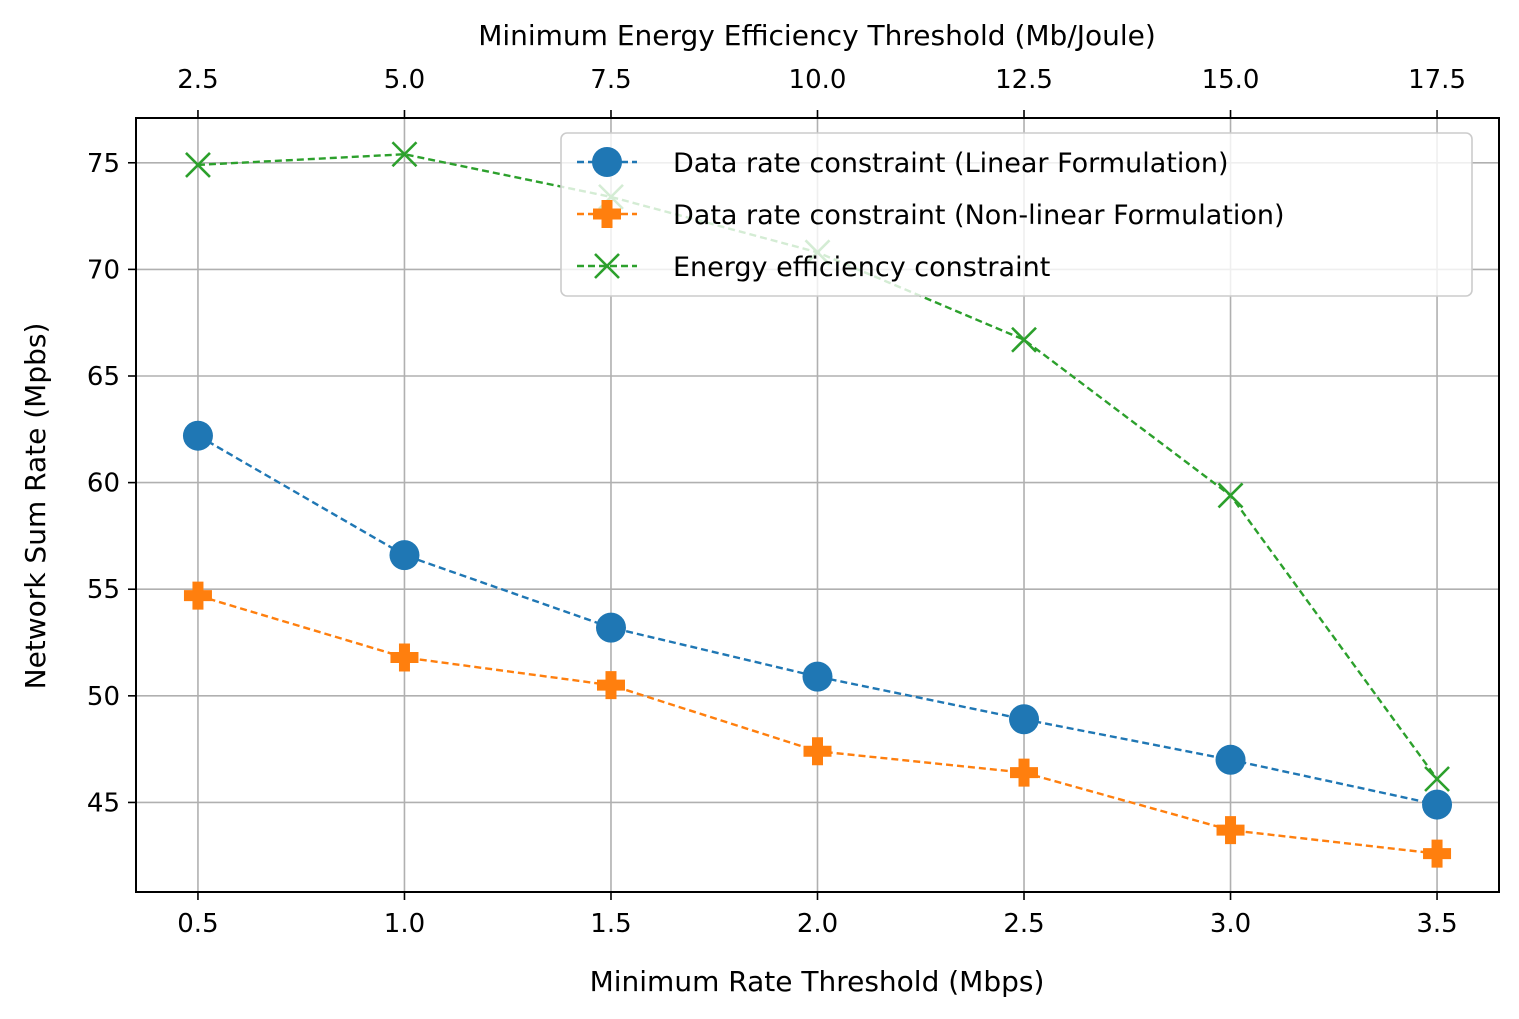 This screenshot has width=1519, height=1019. I want to click on x-tick-label: 1.0, so click(404, 924).